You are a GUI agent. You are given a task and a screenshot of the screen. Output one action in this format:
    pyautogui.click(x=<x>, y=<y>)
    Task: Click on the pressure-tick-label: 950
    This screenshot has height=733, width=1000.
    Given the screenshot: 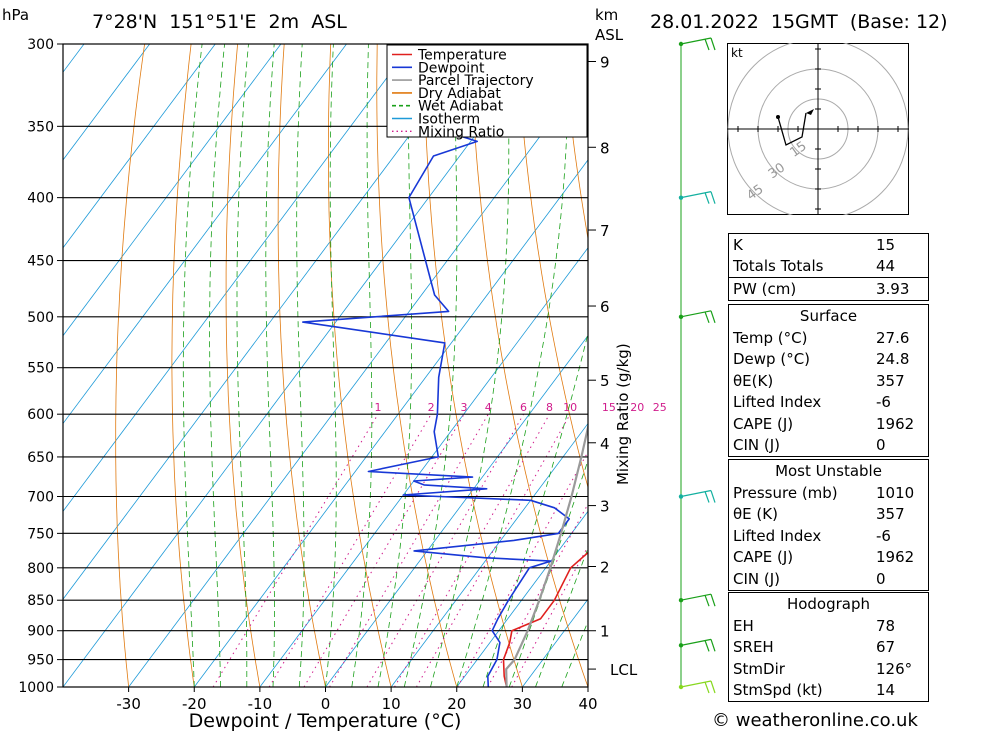 What is the action you would take?
    pyautogui.click(x=40, y=661)
    